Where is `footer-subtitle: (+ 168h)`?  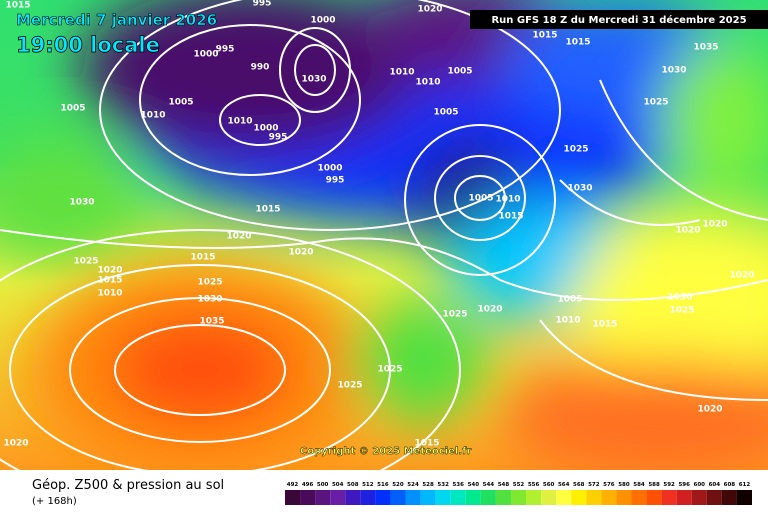
footer-subtitle: (+ 168h) is located at coordinates (54, 501).